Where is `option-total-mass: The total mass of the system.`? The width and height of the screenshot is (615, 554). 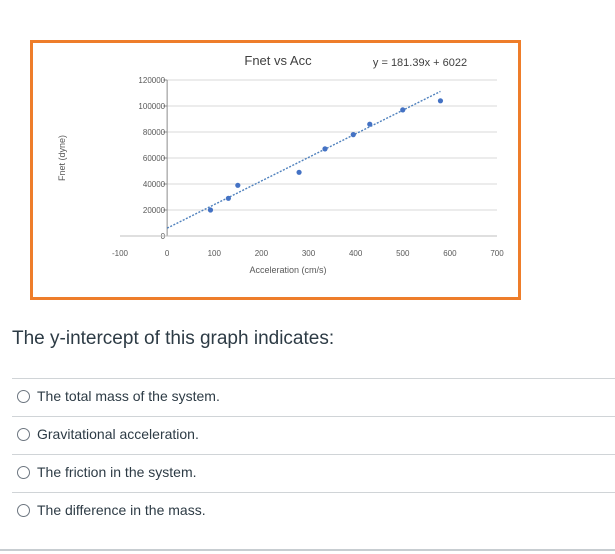
option-total-mass: The total mass of the system. is located at coordinates (118, 396).